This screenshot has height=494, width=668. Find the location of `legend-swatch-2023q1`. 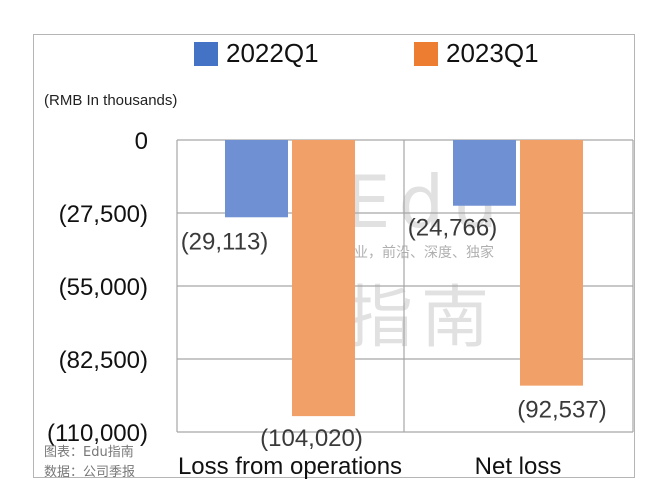

legend-swatch-2023q1 is located at coordinates (426, 53).